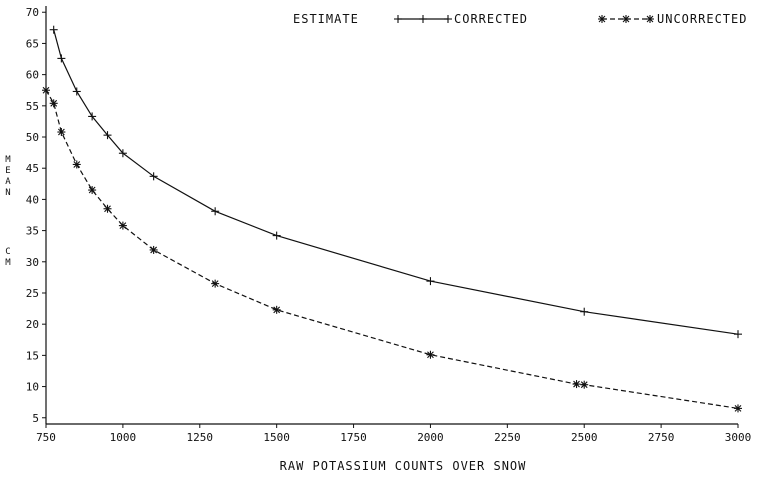 The height and width of the screenshot is (478, 762). I want to click on y-tick-label: 35, so click(32, 231).